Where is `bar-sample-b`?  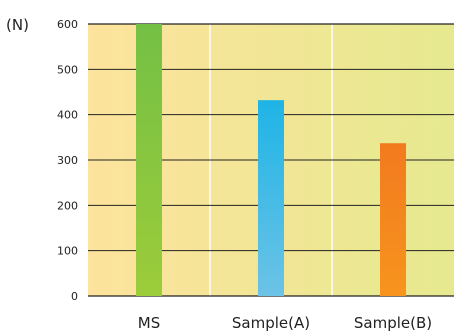
bar-sample-b is located at coordinates (393, 219).